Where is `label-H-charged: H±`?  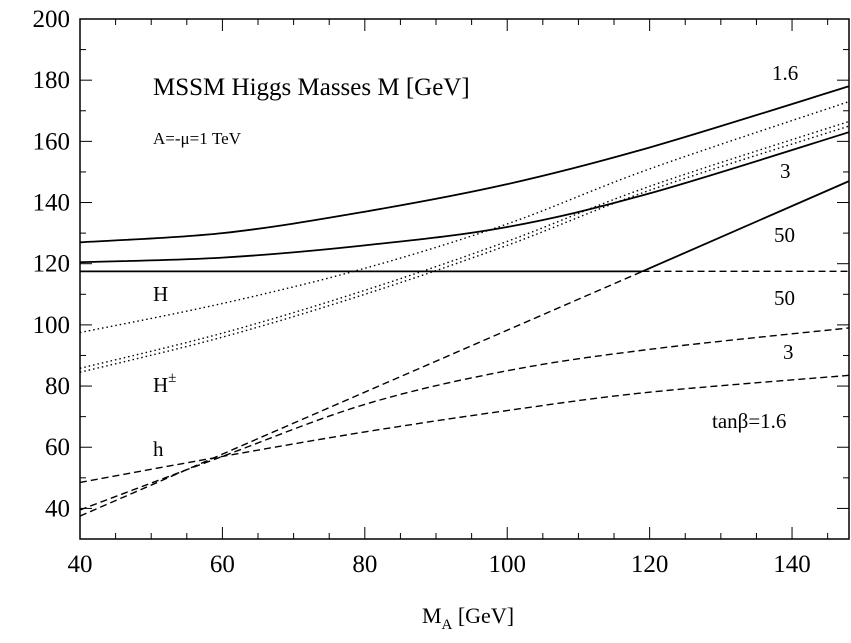
label-H-charged: H± is located at coordinates (164, 383).